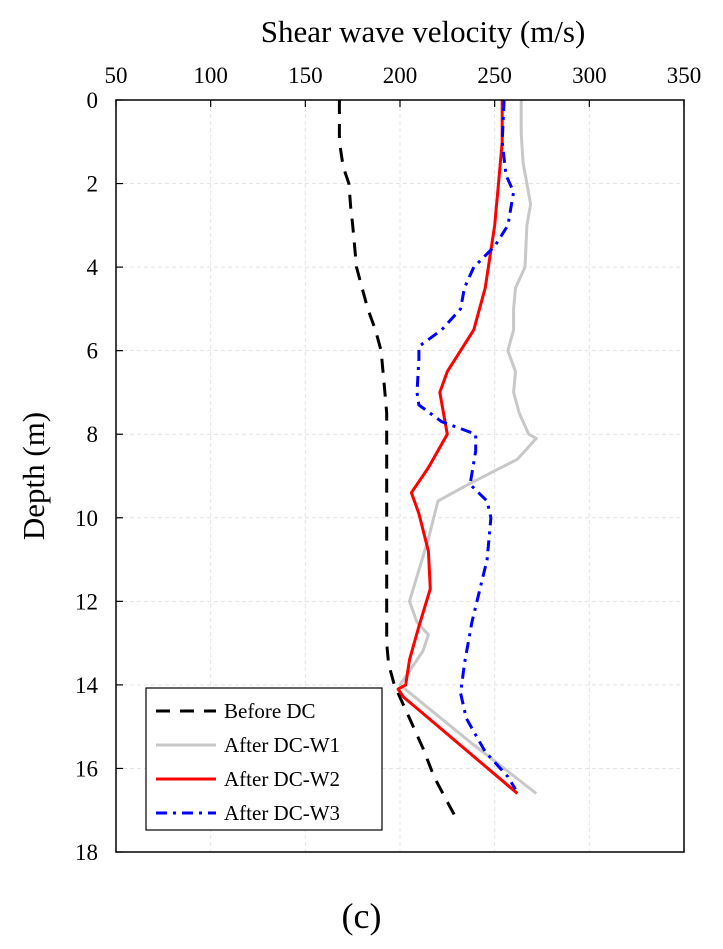 The image size is (723, 949). Describe the element at coordinates (270, 711) in the screenshot. I see `legend-label-before-dc: Before DC` at that location.